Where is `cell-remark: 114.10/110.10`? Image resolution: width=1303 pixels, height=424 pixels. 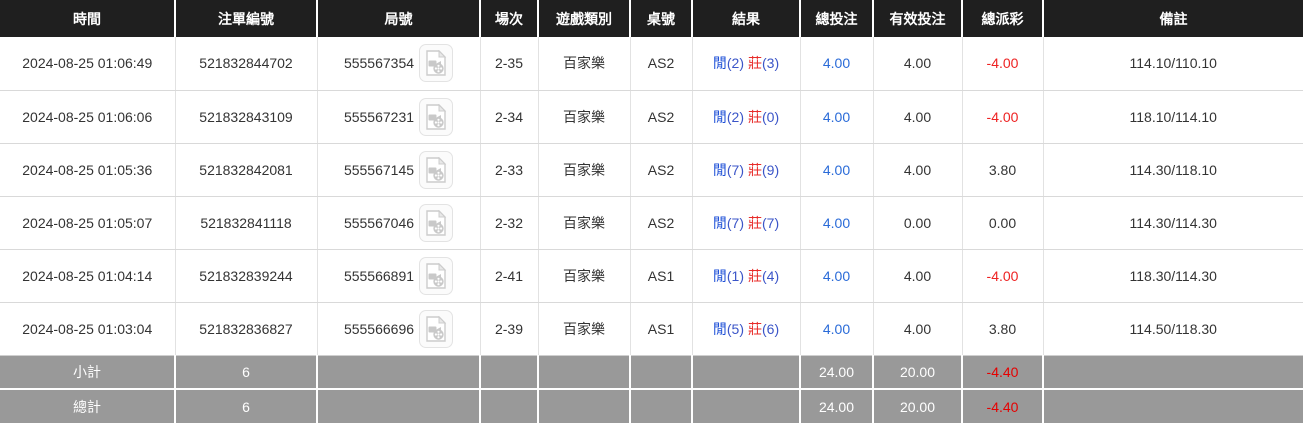 cell-remark: 114.10/110.10 is located at coordinates (1173, 64).